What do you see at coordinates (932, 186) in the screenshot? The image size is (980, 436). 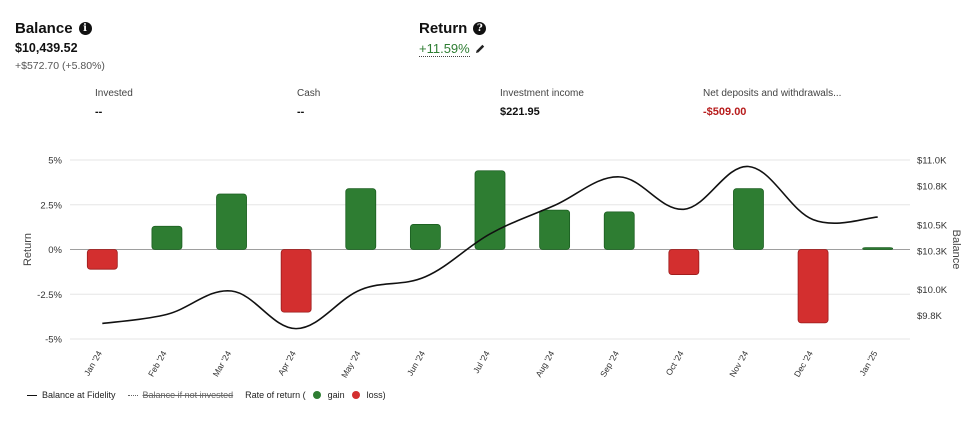 I see `y2-tick-label: $10.8K` at bounding box center [932, 186].